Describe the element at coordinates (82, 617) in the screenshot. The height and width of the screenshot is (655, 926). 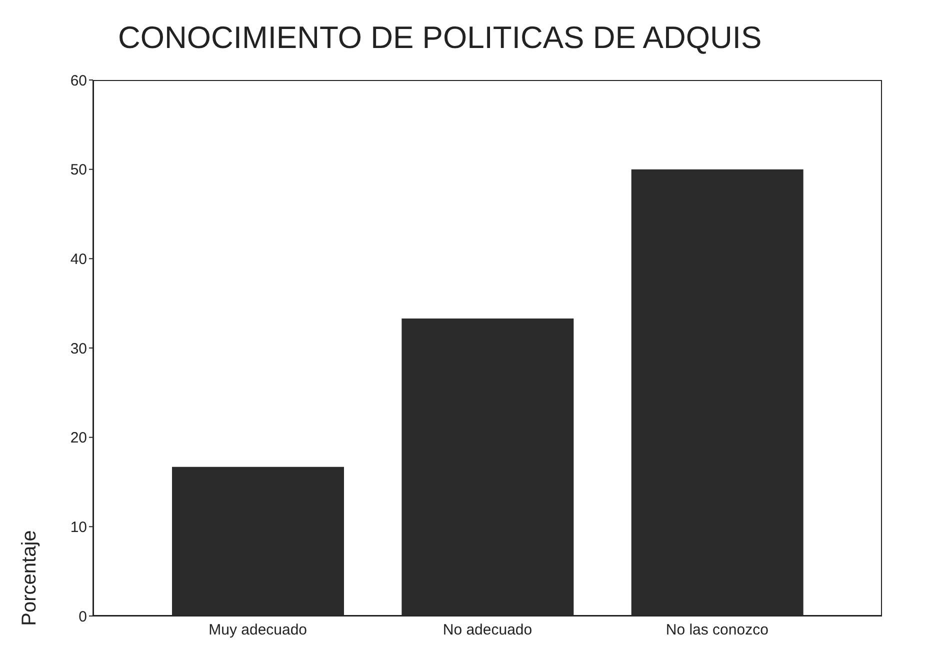
I see `y-tick-label: 0` at that location.